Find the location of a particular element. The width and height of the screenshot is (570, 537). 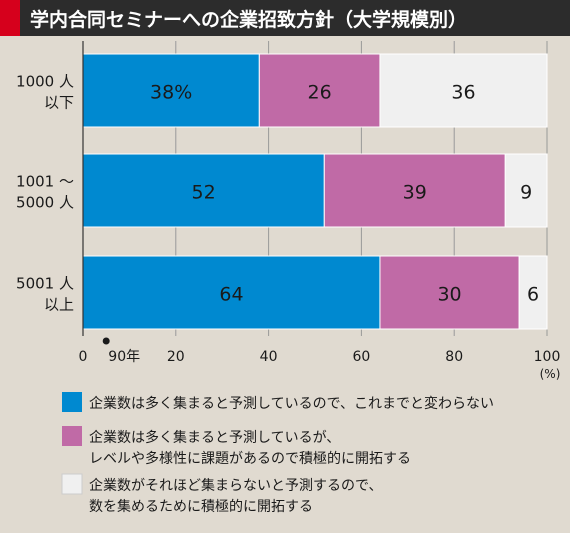

category-label-line1: 1001 〜 is located at coordinates (45, 182).